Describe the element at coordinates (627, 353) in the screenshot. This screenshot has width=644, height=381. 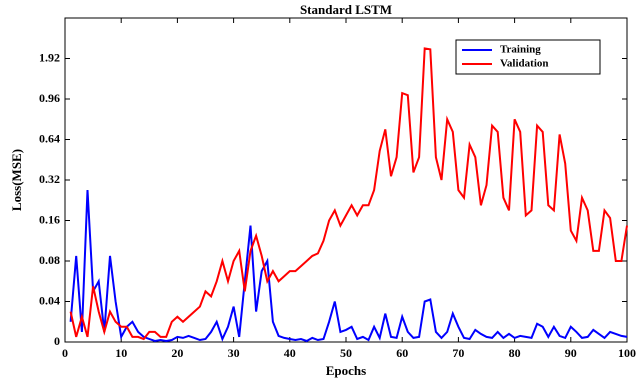
I see `x-tick-label: 100` at that location.